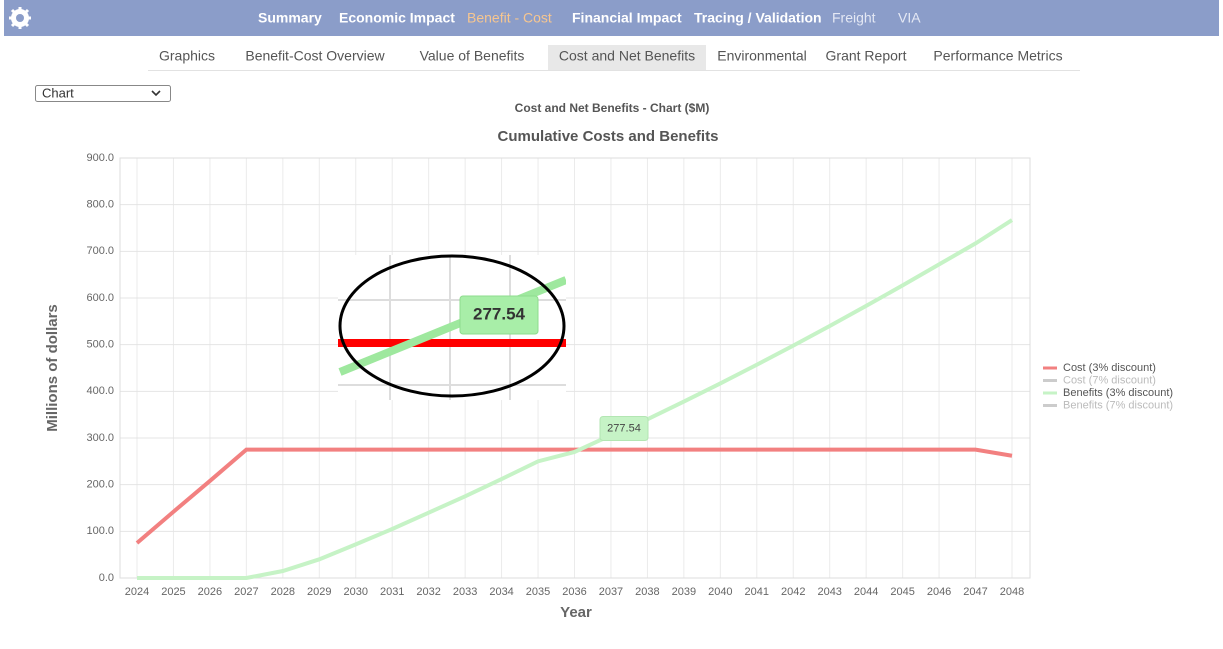  What do you see at coordinates (509, 18) in the screenshot?
I see `nav-item-active: Benefit - Cost` at bounding box center [509, 18].